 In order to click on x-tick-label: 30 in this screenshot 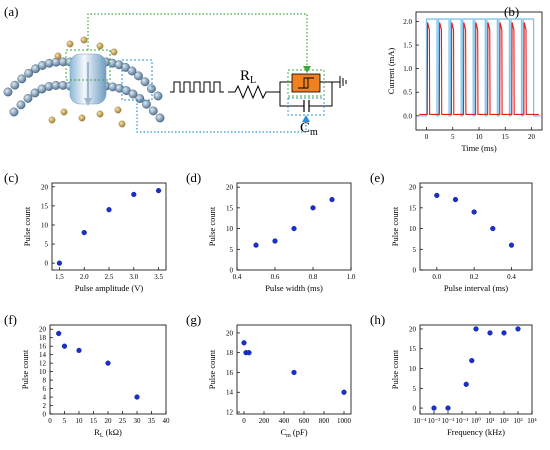, I will do `click(138, 421)`.